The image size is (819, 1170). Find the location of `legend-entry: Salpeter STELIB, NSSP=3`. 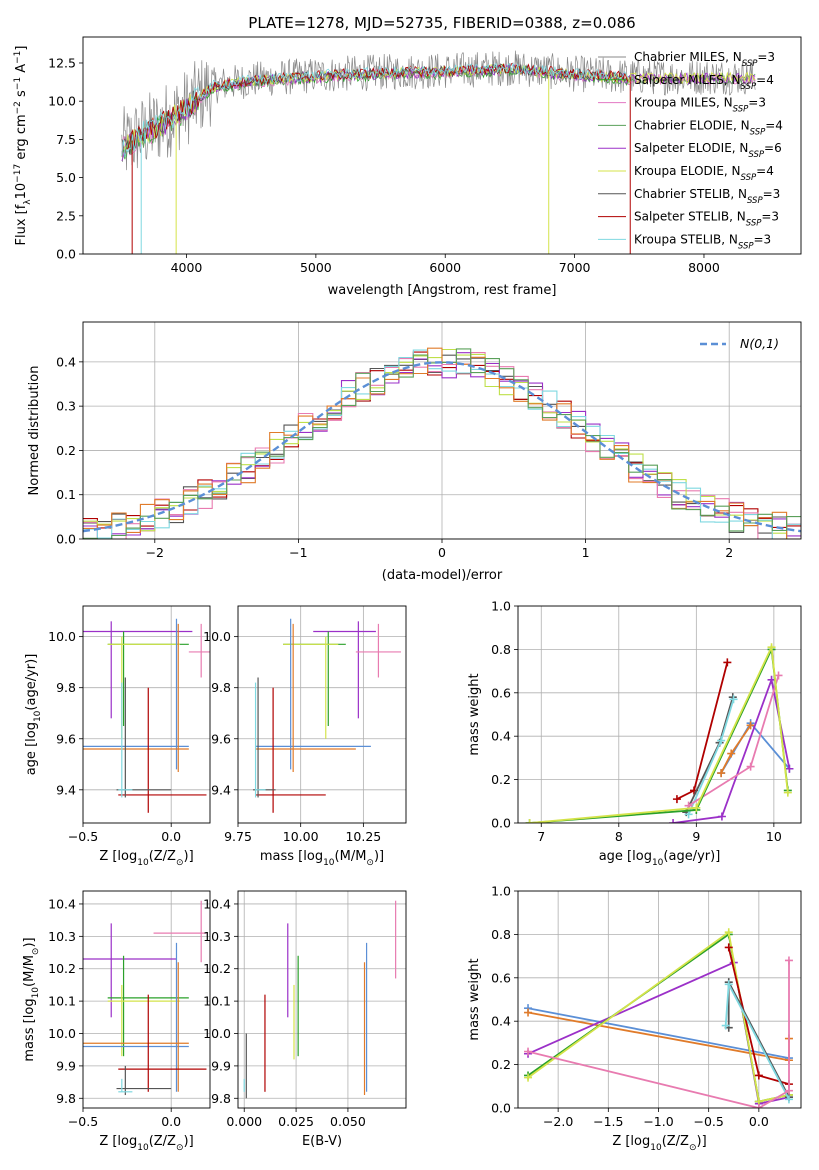

legend-entry: Salpeter STELIB, NSSP=3 is located at coordinates (706, 219).